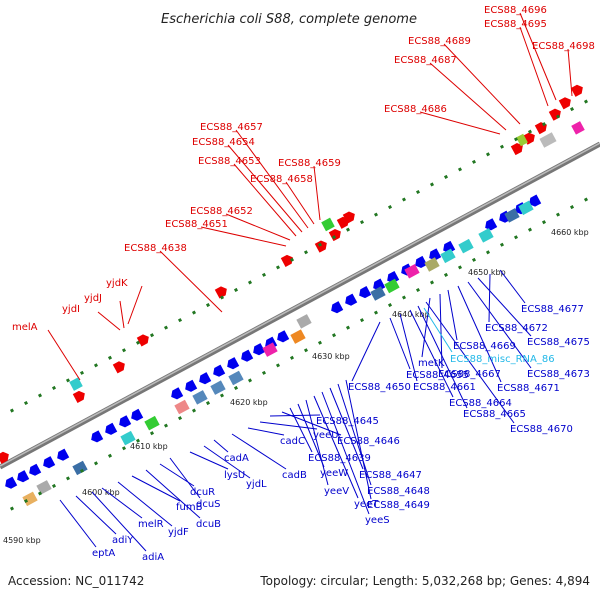 The height and width of the screenshot is (600, 600). I want to click on reverse-gene-1-shape, so click(11, 482).